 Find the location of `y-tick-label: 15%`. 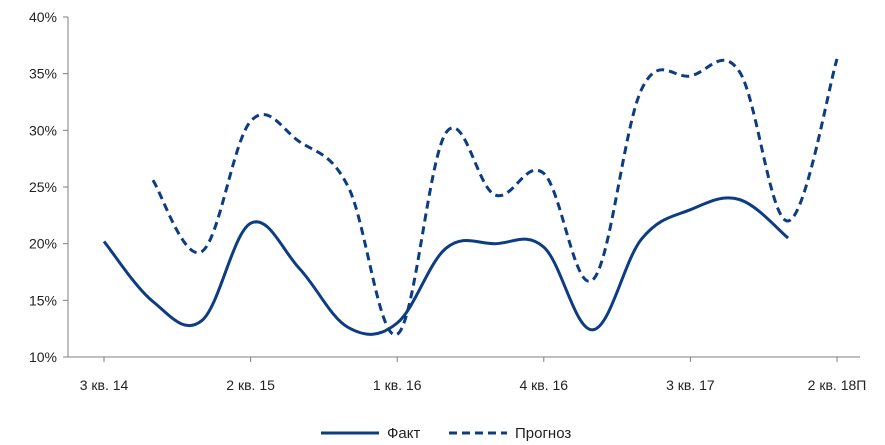

y-tick-label: 15% is located at coordinates (43, 300).